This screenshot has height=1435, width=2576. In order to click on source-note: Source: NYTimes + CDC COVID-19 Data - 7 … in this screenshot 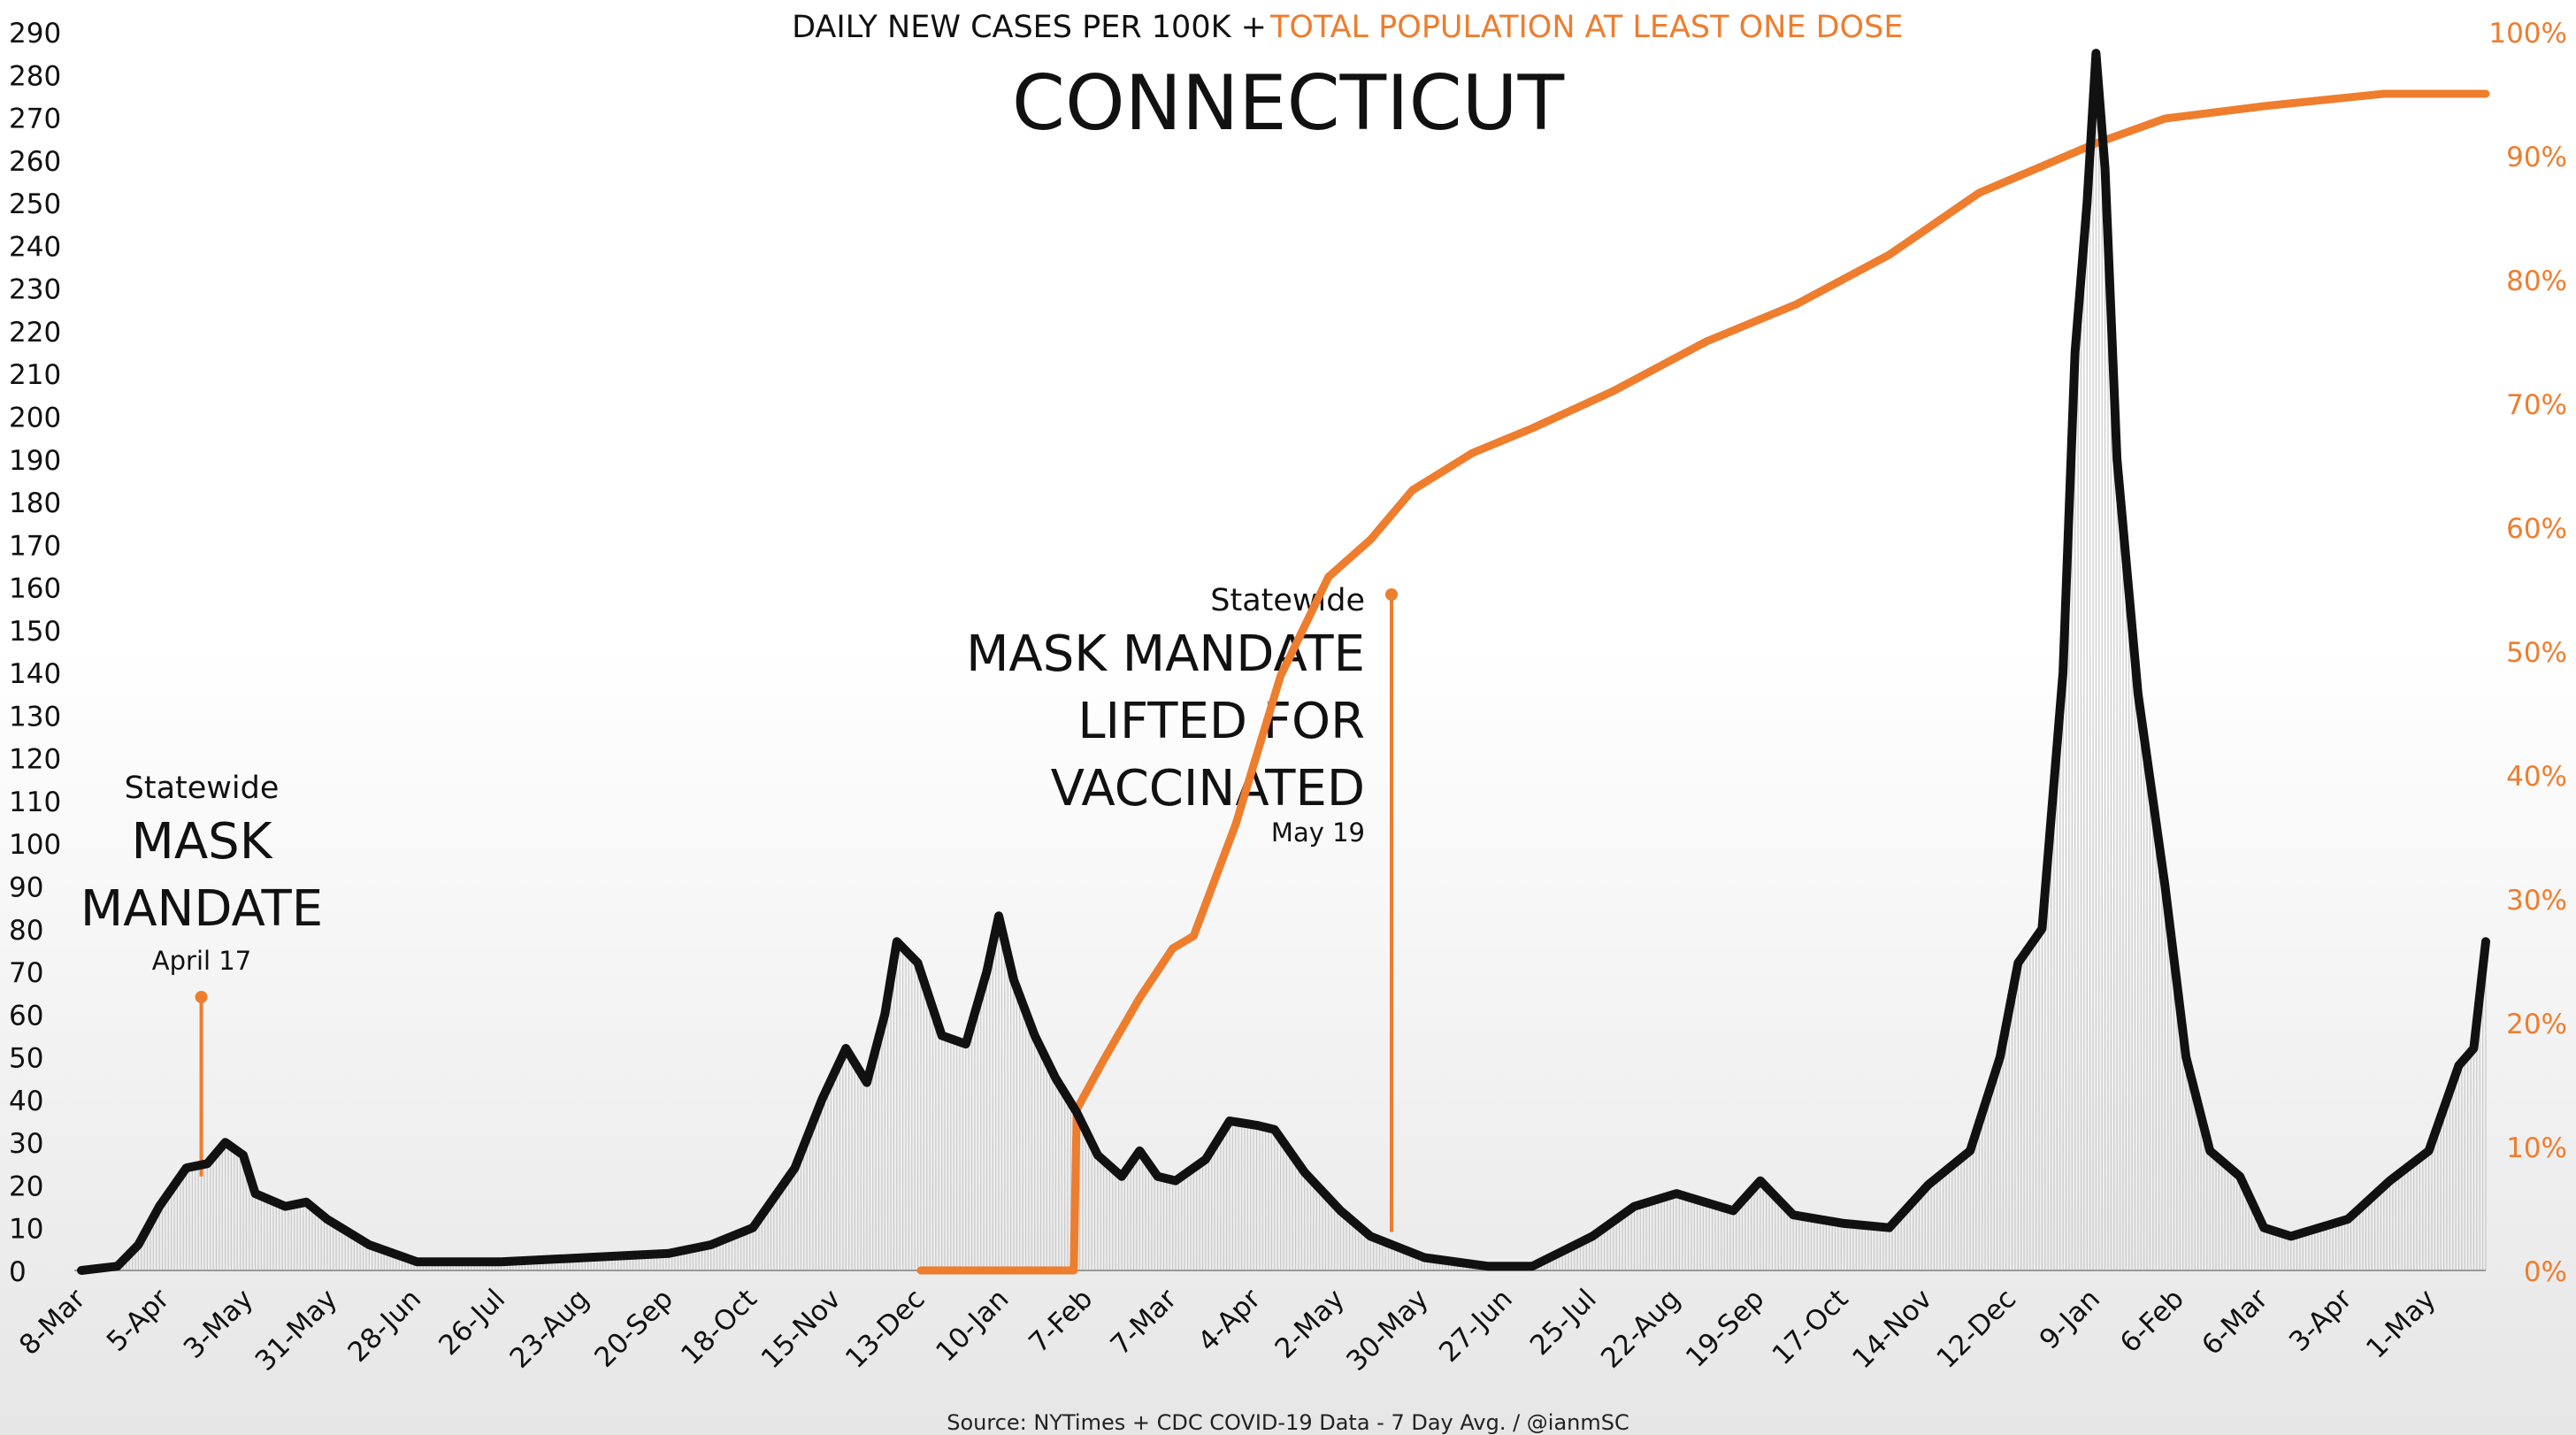, I will do `click(1288, 1423)`.